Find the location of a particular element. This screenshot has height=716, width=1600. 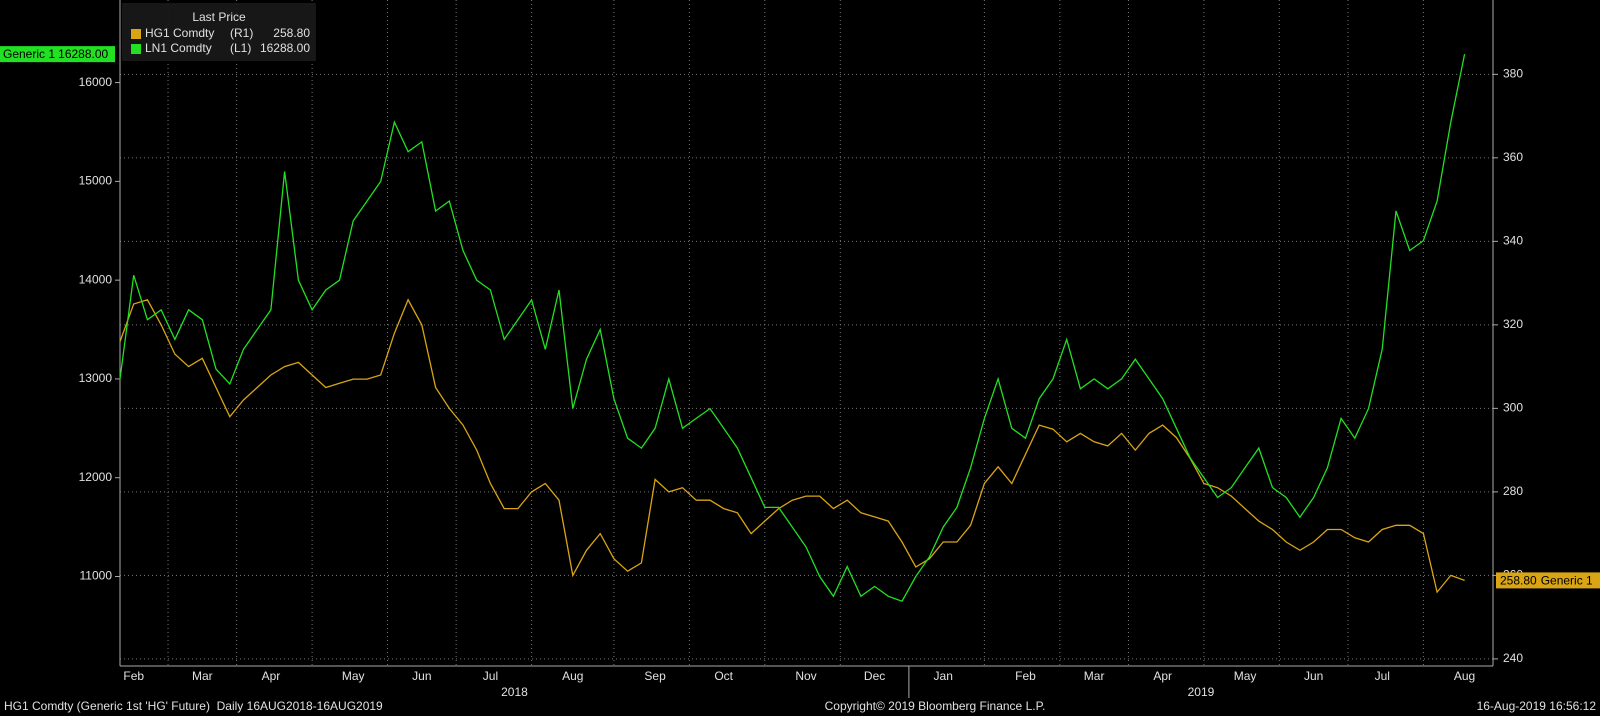

y-tick-label: 14000 is located at coordinates (96, 279).